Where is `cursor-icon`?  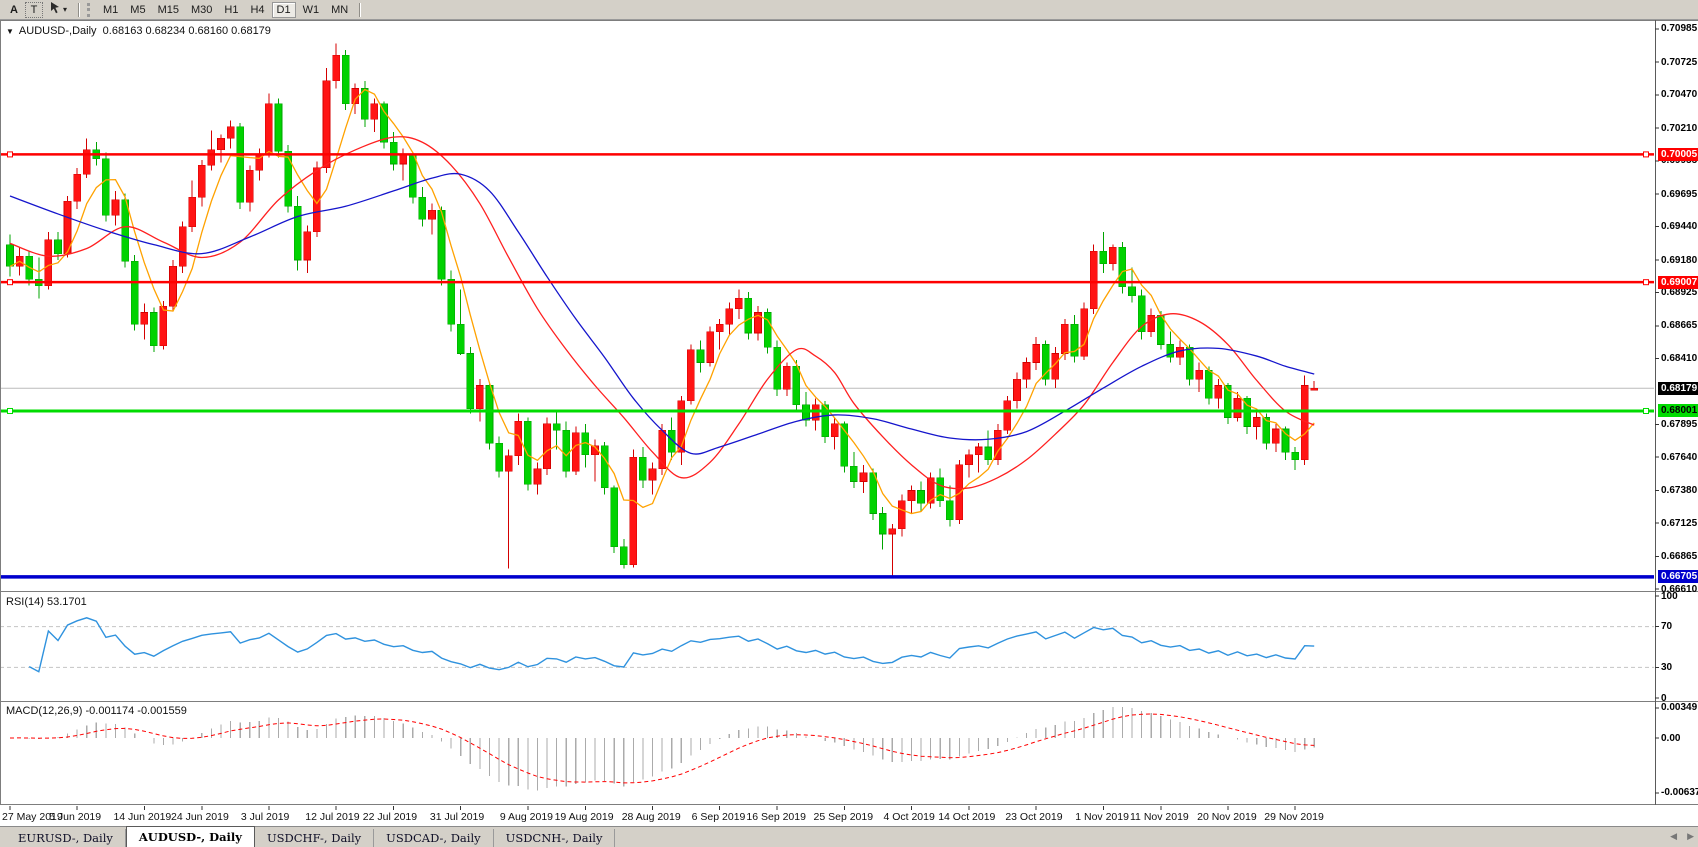 cursor-icon is located at coordinates (55, 9).